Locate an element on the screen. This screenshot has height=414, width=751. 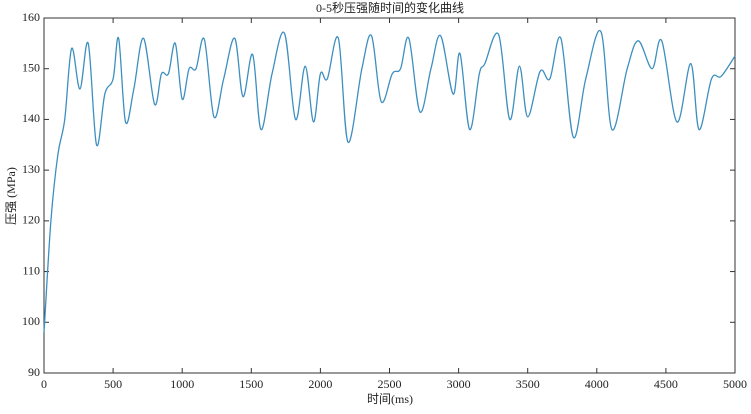
x-tick-label: 500 is located at coordinates (113, 384).